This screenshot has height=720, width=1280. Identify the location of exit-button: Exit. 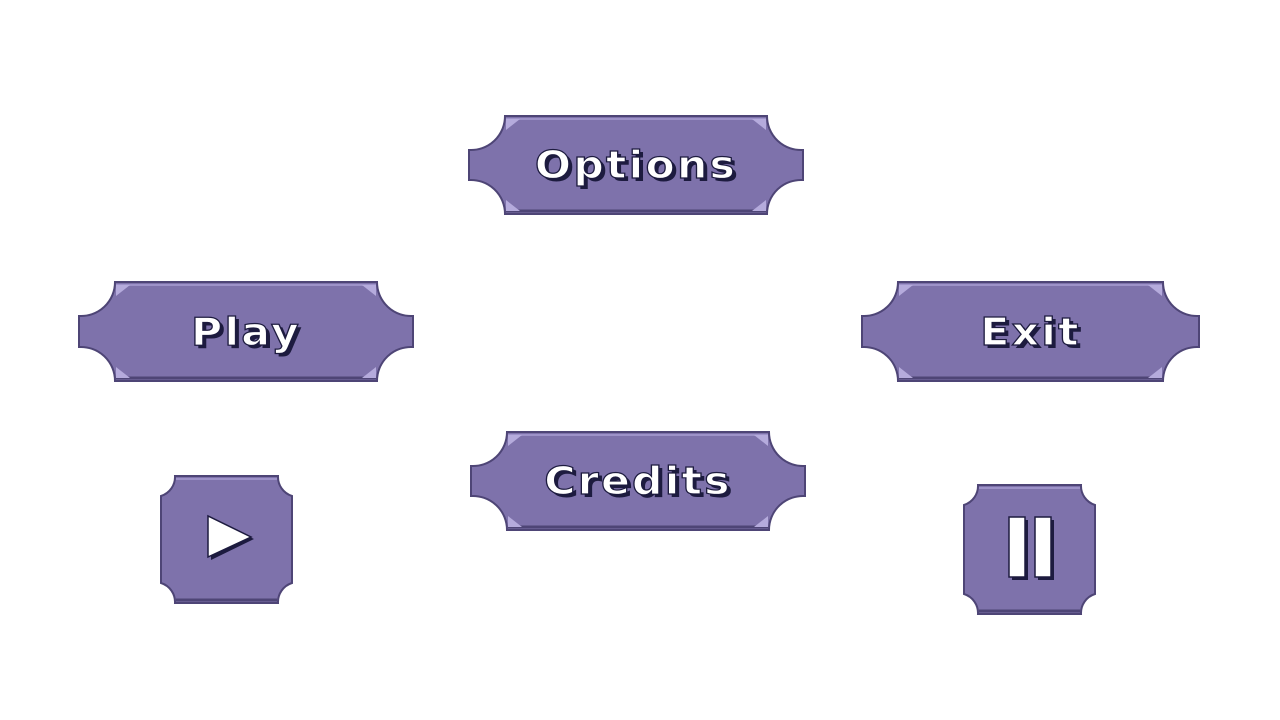
(1030, 331).